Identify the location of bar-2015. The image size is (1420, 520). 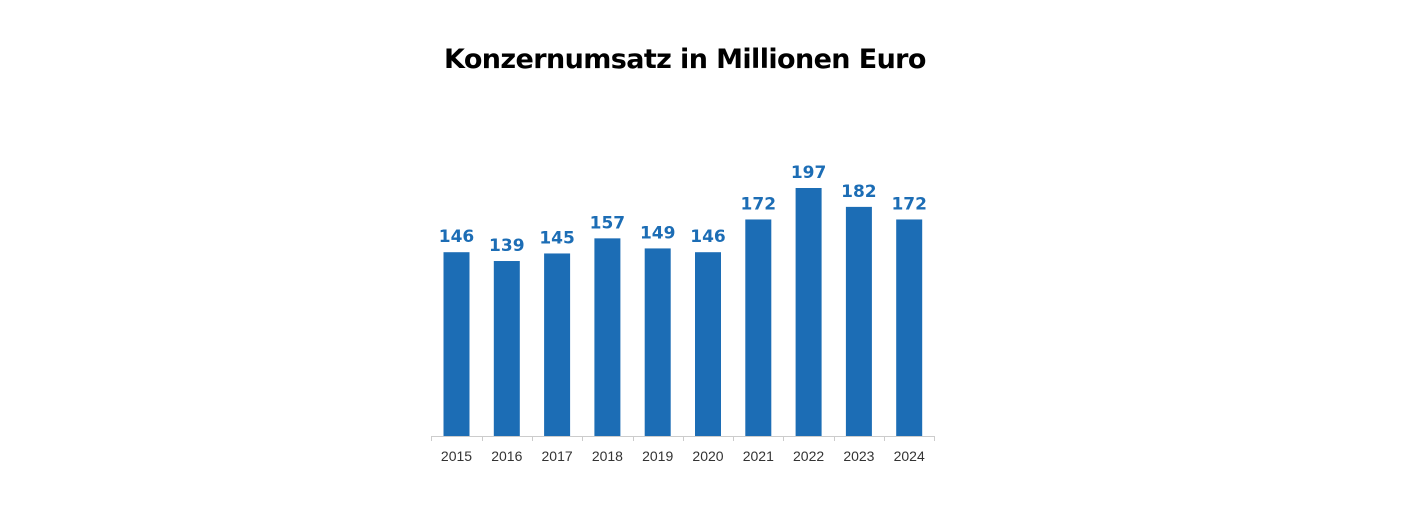
(456, 344).